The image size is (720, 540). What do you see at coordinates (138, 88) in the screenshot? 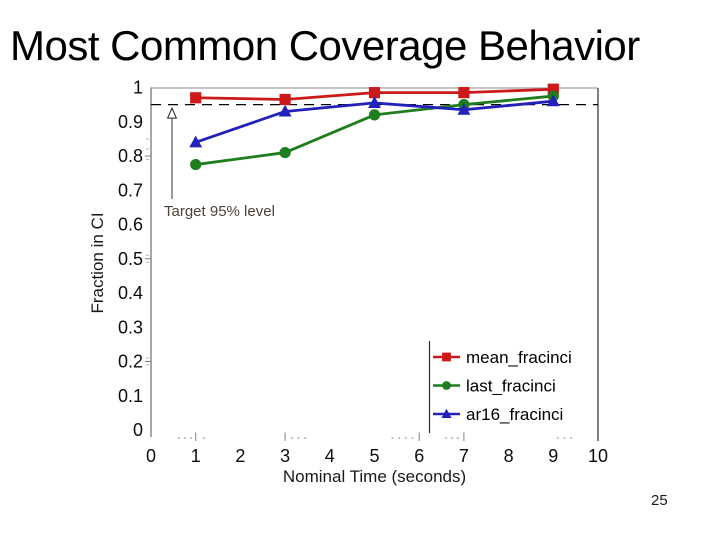
I see `y-tick-label: 1` at bounding box center [138, 88].